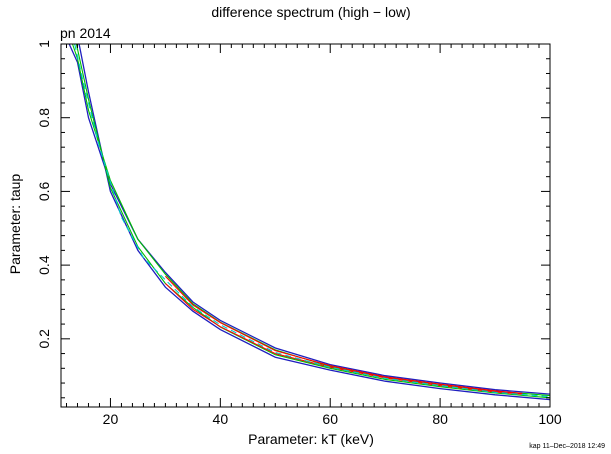  I want to click on x-tick-label: 100, so click(550, 419).